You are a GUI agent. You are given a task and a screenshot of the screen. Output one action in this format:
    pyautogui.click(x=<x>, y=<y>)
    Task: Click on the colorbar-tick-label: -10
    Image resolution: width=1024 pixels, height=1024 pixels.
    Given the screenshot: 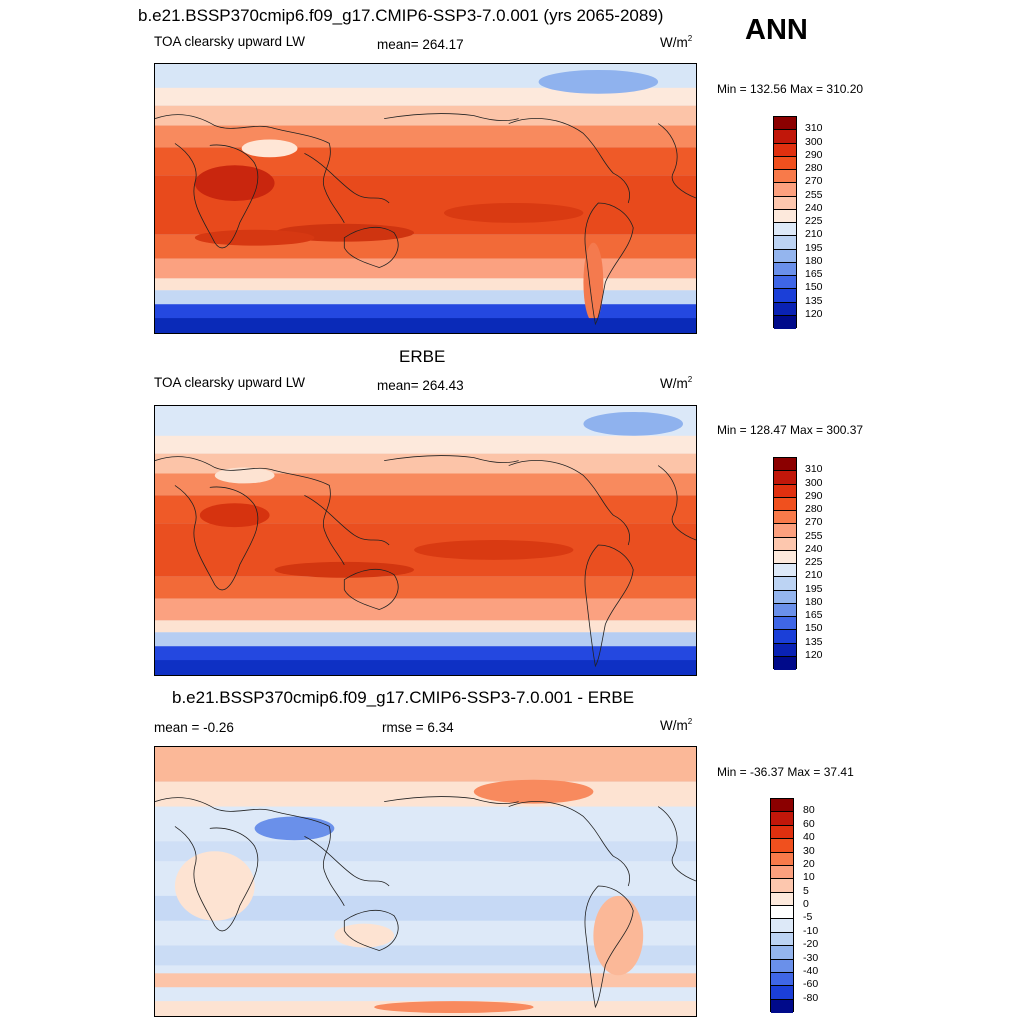 What is the action you would take?
    pyautogui.click(x=811, y=930)
    